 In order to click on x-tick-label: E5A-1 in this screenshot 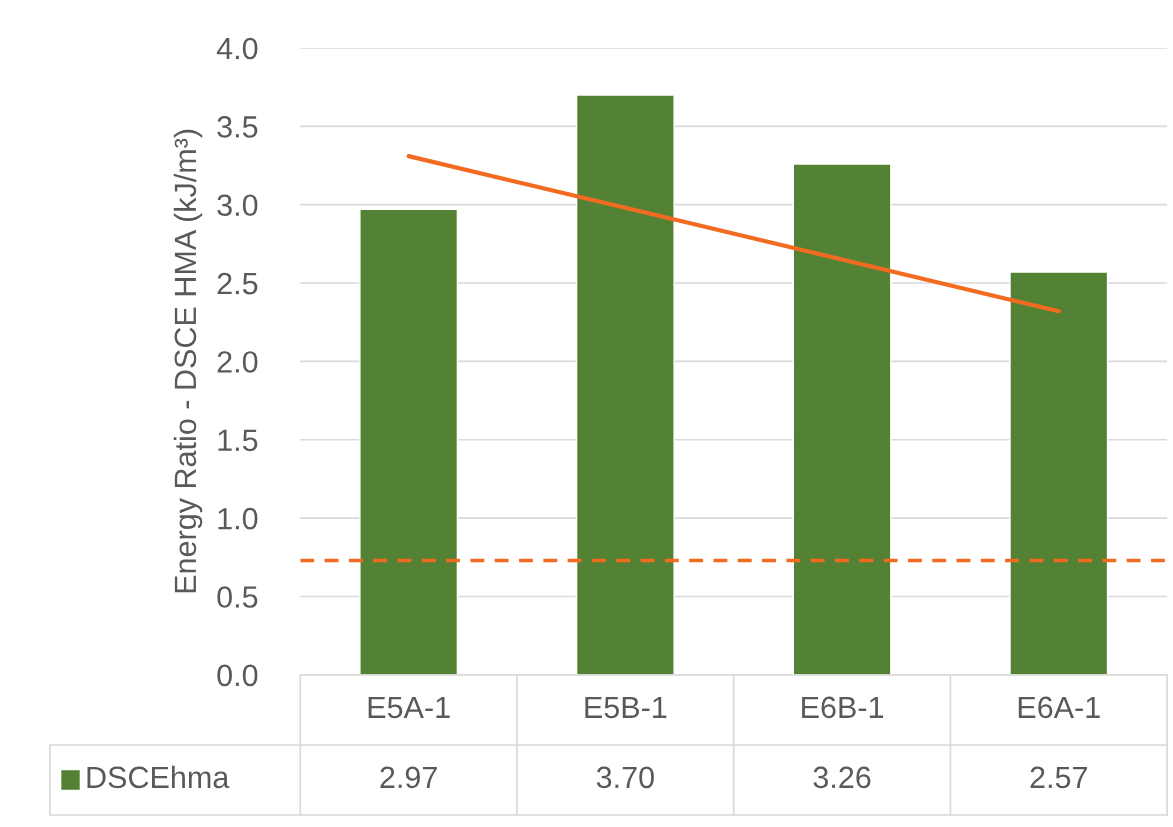, I will do `click(409, 707)`.